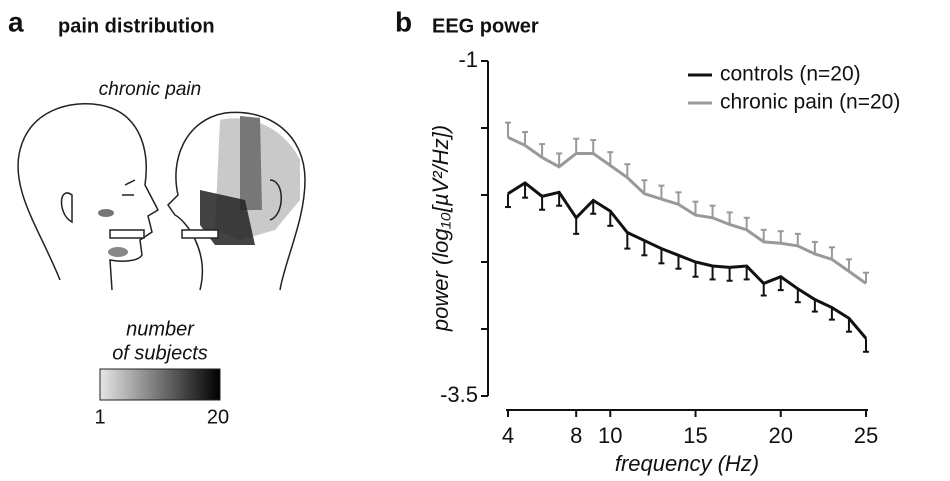 The width and height of the screenshot is (950, 481). I want to click on legend-label: chronic pain (n=20), so click(810, 102).